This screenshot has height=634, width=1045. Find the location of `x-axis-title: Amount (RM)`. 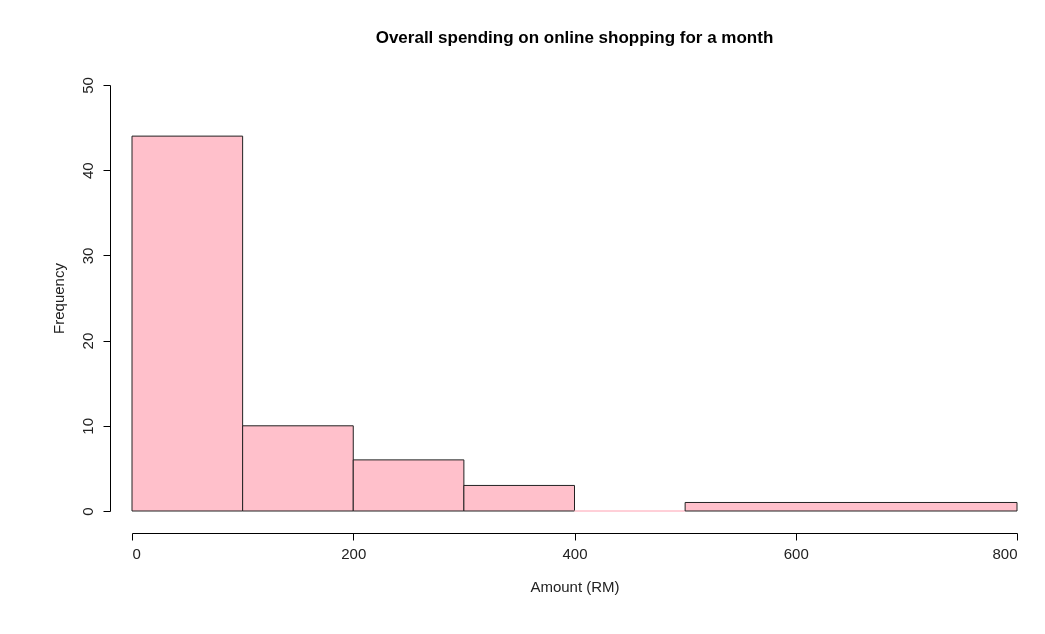

x-axis-title: Amount (RM) is located at coordinates (575, 586).